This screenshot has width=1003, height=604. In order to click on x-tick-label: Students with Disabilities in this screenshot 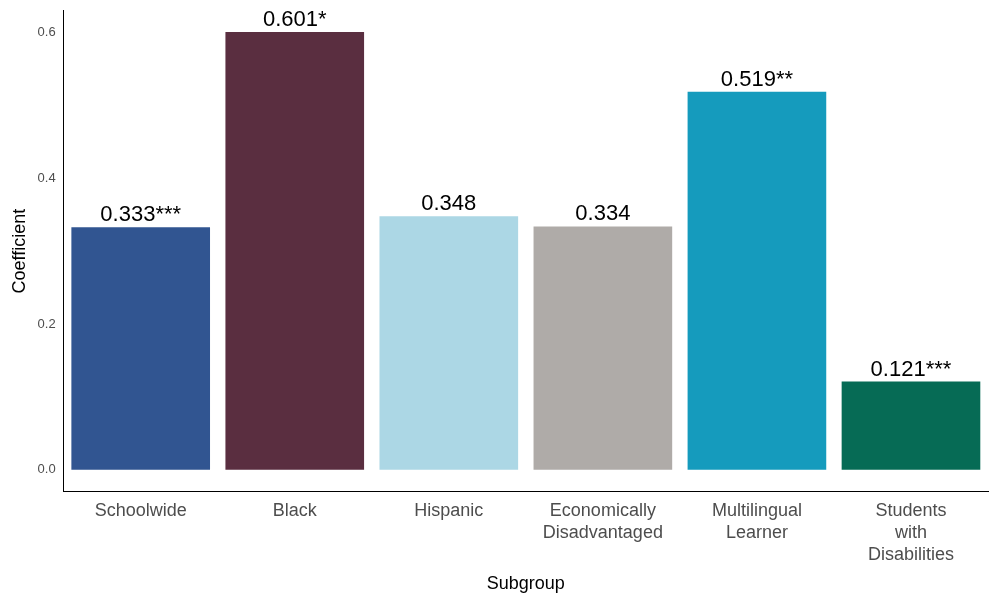, I will do `click(910, 532)`.